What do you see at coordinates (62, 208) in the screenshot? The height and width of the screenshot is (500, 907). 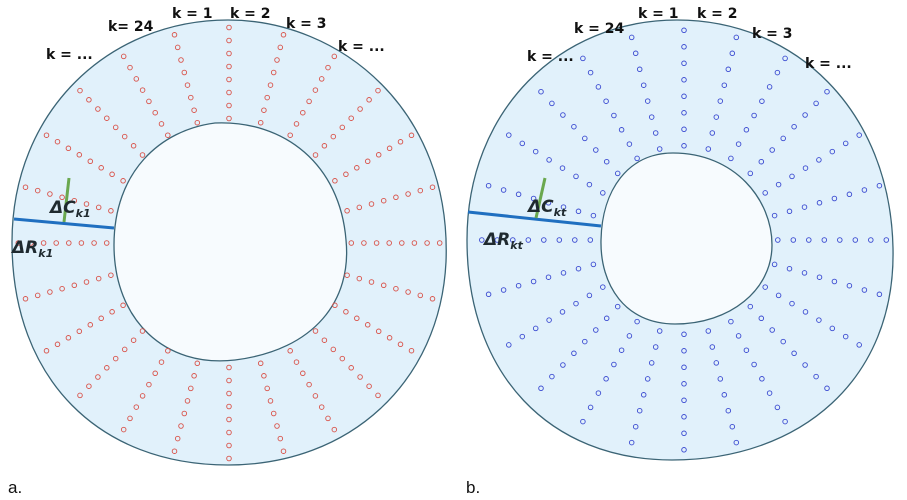 I see `panel-a-delta-c-main: ΔC` at bounding box center [62, 208].